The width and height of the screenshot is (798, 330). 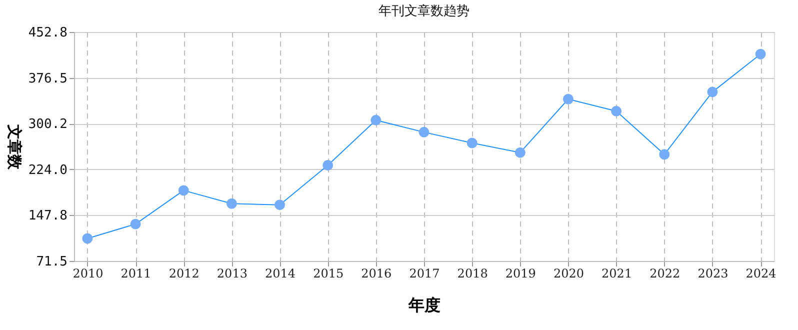 What do you see at coordinates (761, 273) in the screenshot?
I see `x-tick-label: 2024` at bounding box center [761, 273].